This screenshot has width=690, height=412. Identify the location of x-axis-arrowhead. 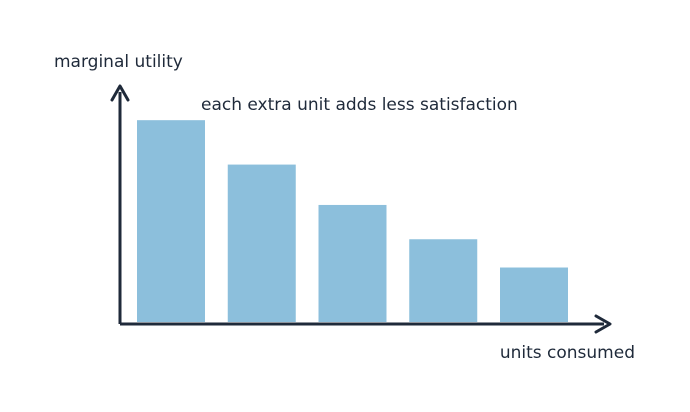
(603, 324).